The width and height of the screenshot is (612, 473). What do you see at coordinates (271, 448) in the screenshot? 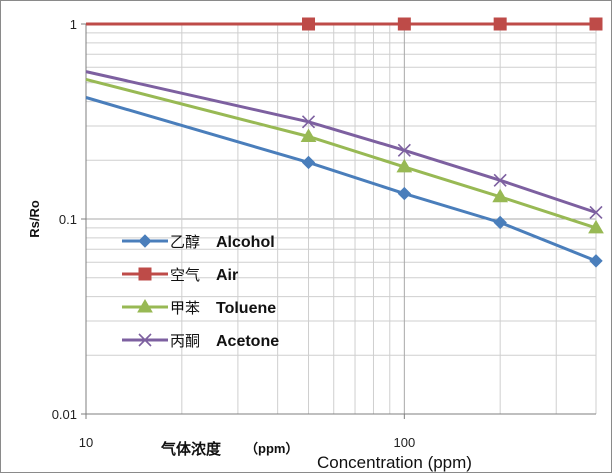
I see `x-axis-title-unit: （ppm）` at bounding box center [271, 448].